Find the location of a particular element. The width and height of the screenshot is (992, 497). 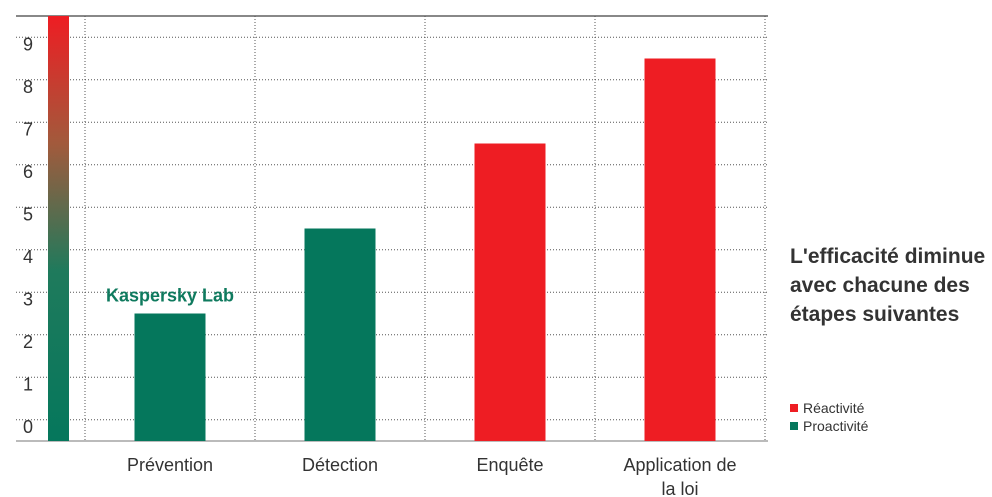

y-tick-label: 5 is located at coordinates (28, 215).